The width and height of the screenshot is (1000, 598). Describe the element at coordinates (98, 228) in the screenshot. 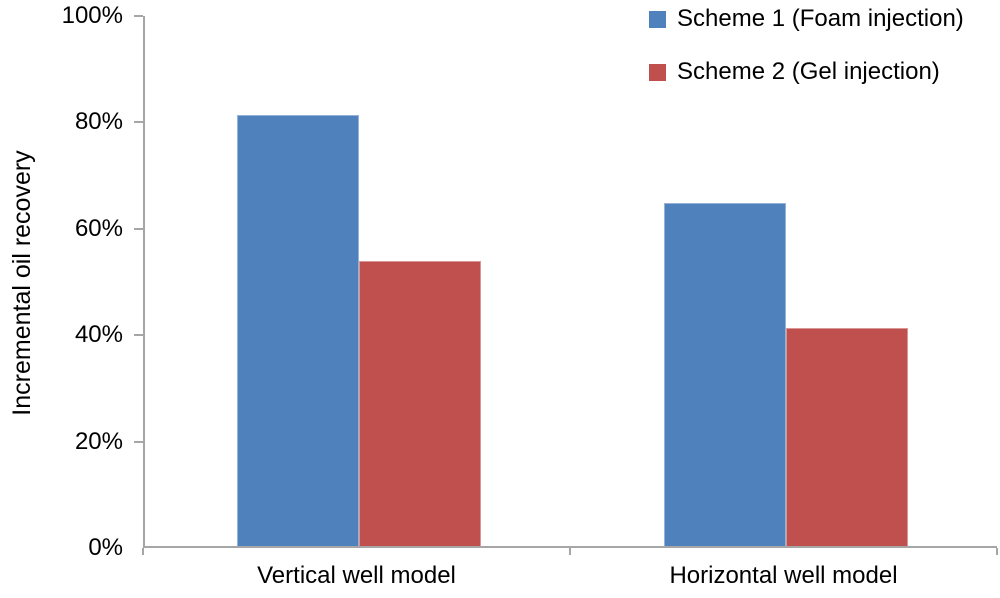

I see `y-tick-label: 60%` at that location.